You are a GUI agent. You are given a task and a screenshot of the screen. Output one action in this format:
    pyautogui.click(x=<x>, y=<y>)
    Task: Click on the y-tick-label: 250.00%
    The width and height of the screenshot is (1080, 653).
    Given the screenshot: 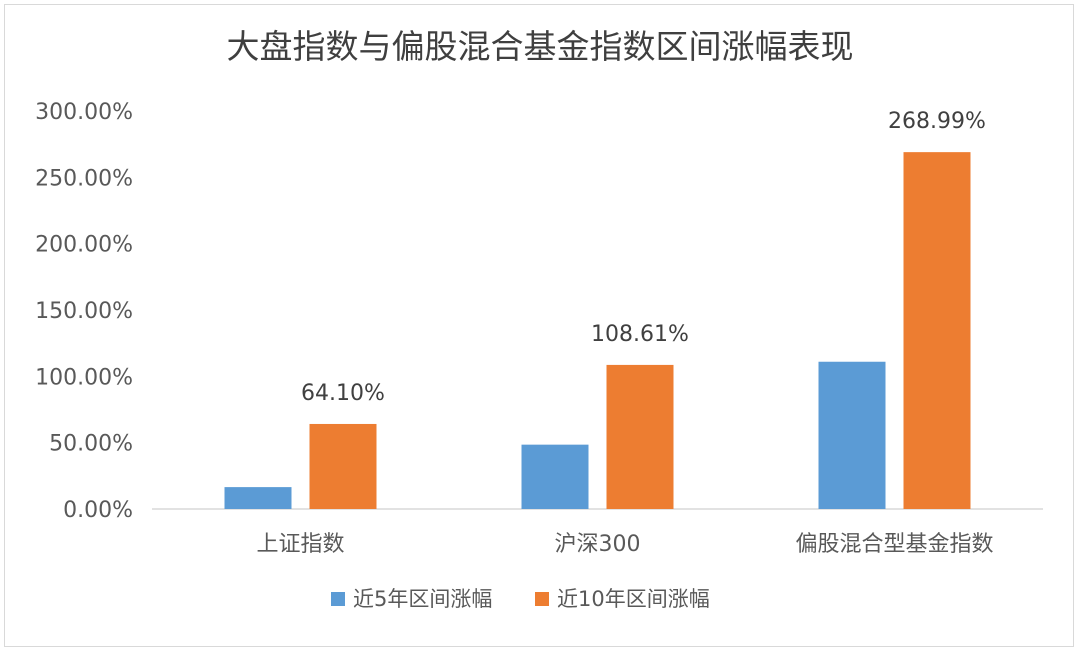 What is the action you would take?
    pyautogui.click(x=84, y=178)
    